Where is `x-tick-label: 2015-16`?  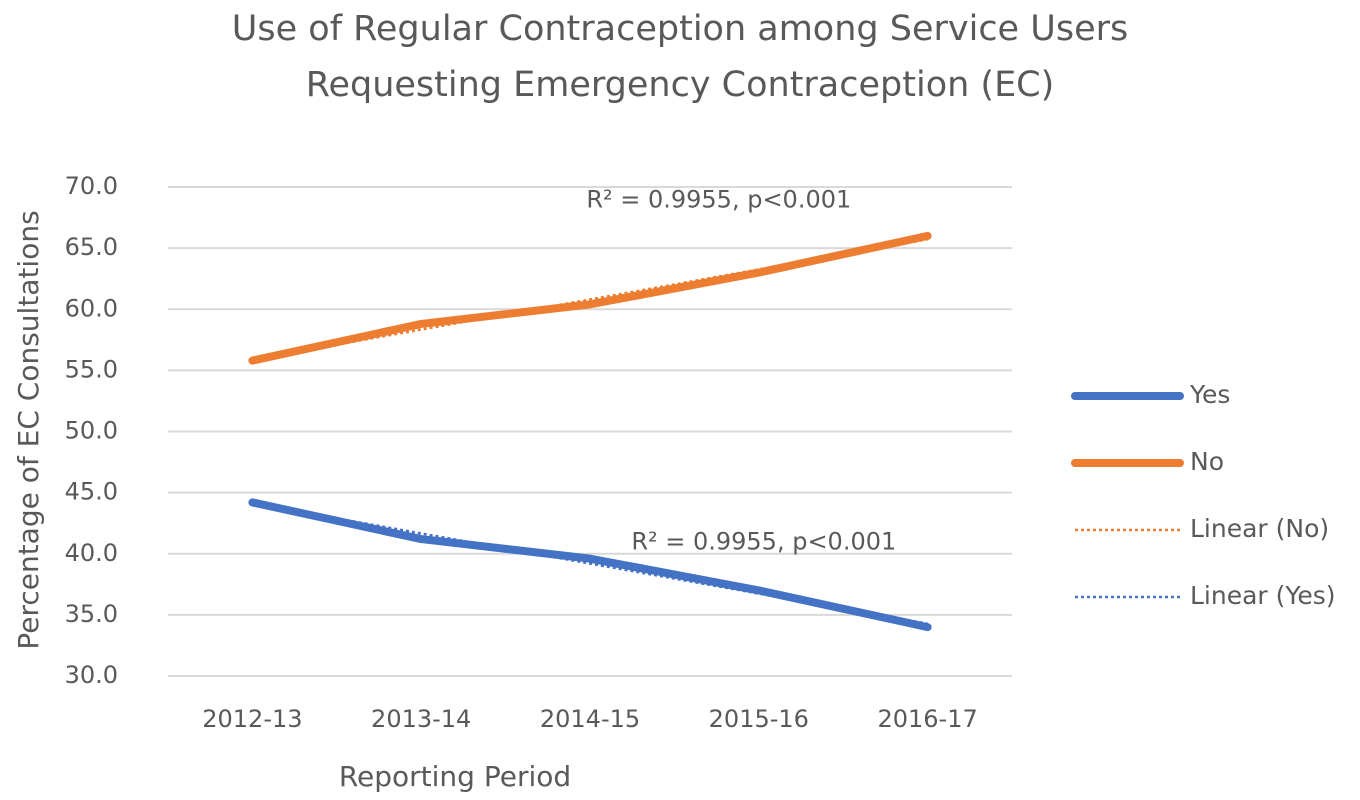
x-tick-label: 2015-16 is located at coordinates (759, 719).